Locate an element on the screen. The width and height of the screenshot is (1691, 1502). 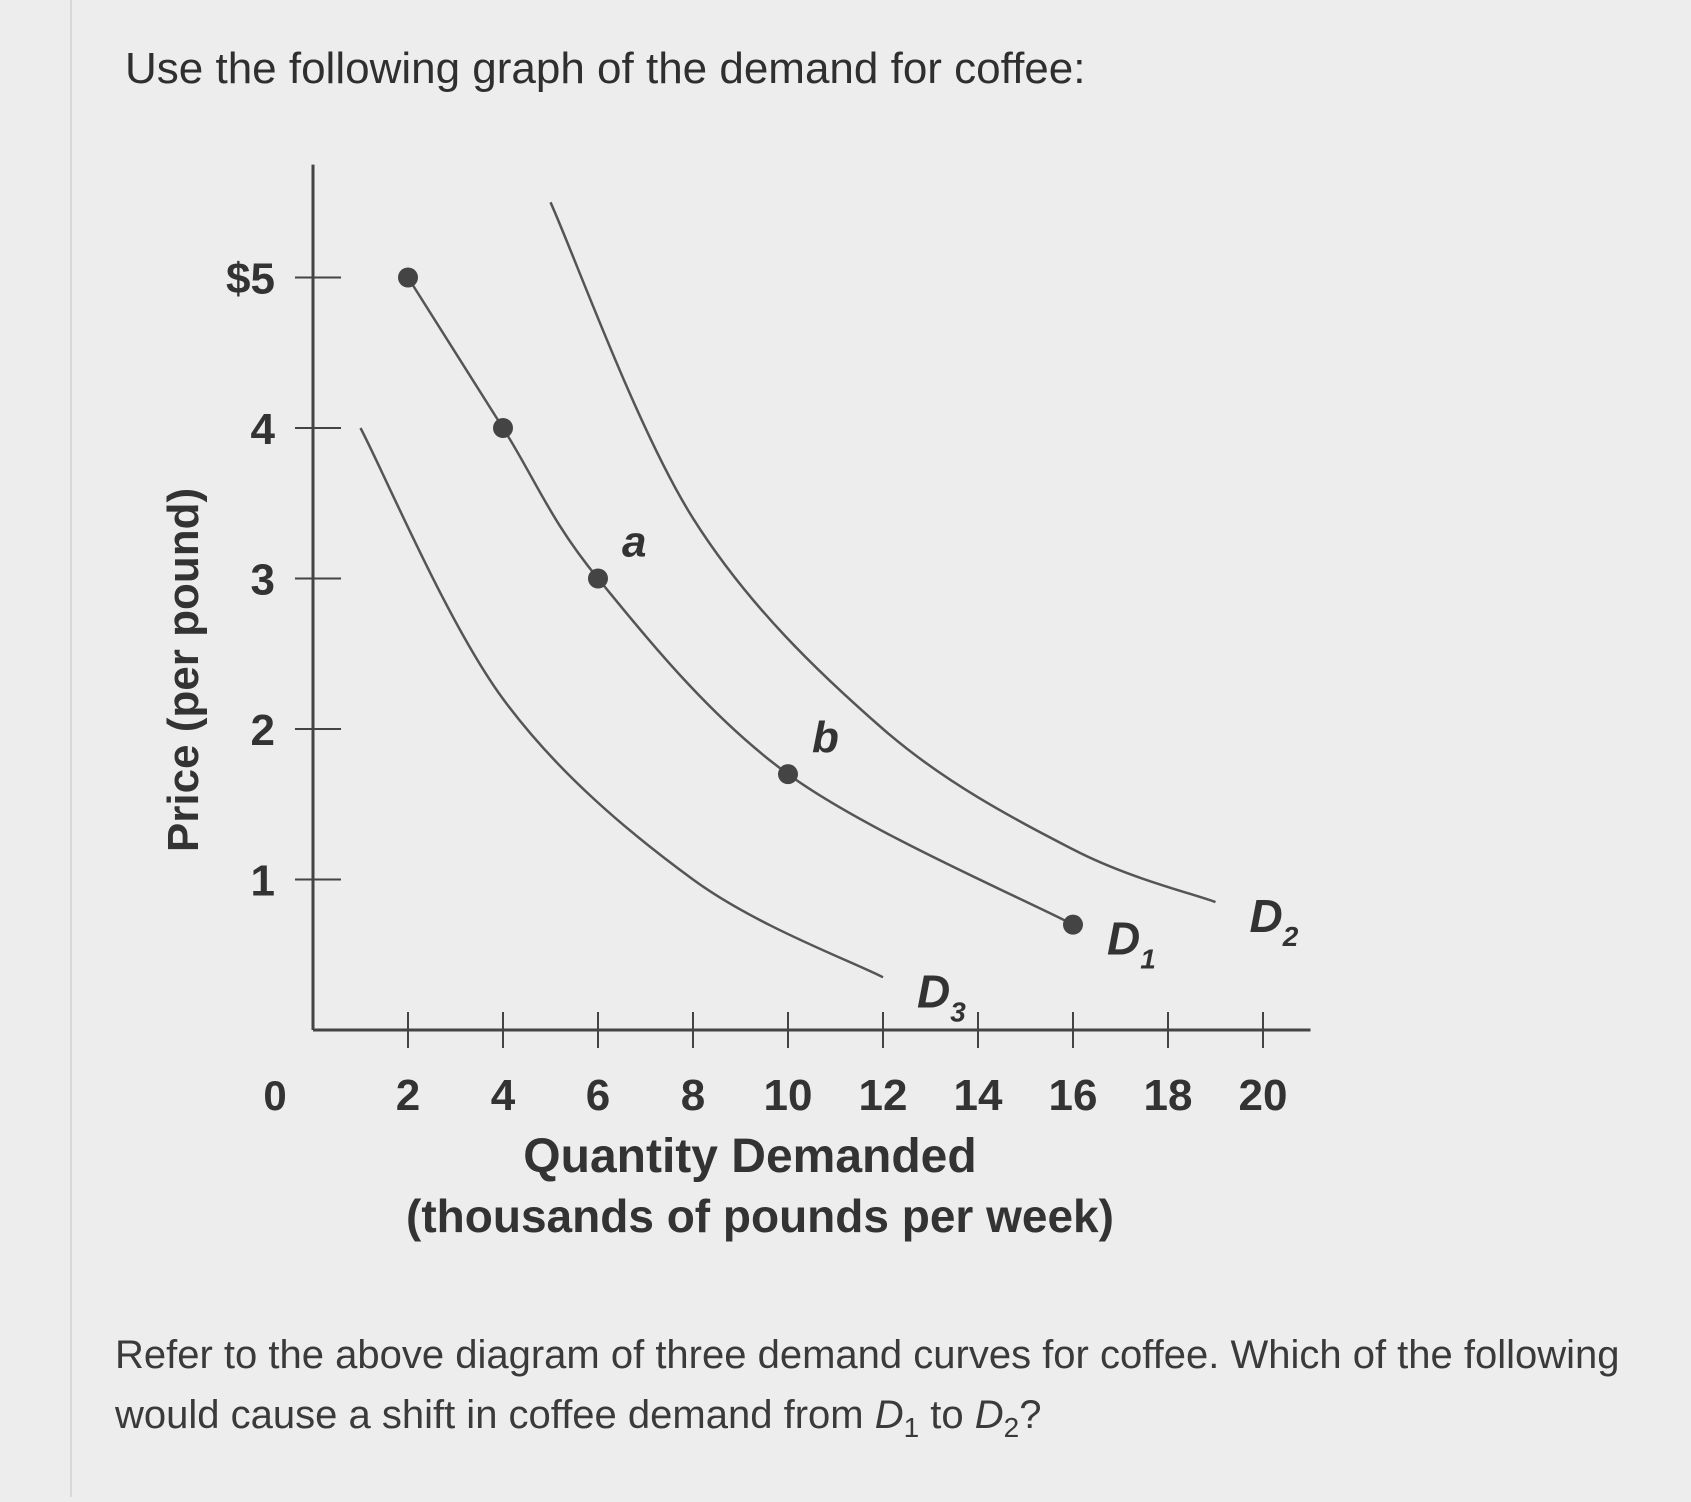
y-tick-label: 2 is located at coordinates (263, 730).